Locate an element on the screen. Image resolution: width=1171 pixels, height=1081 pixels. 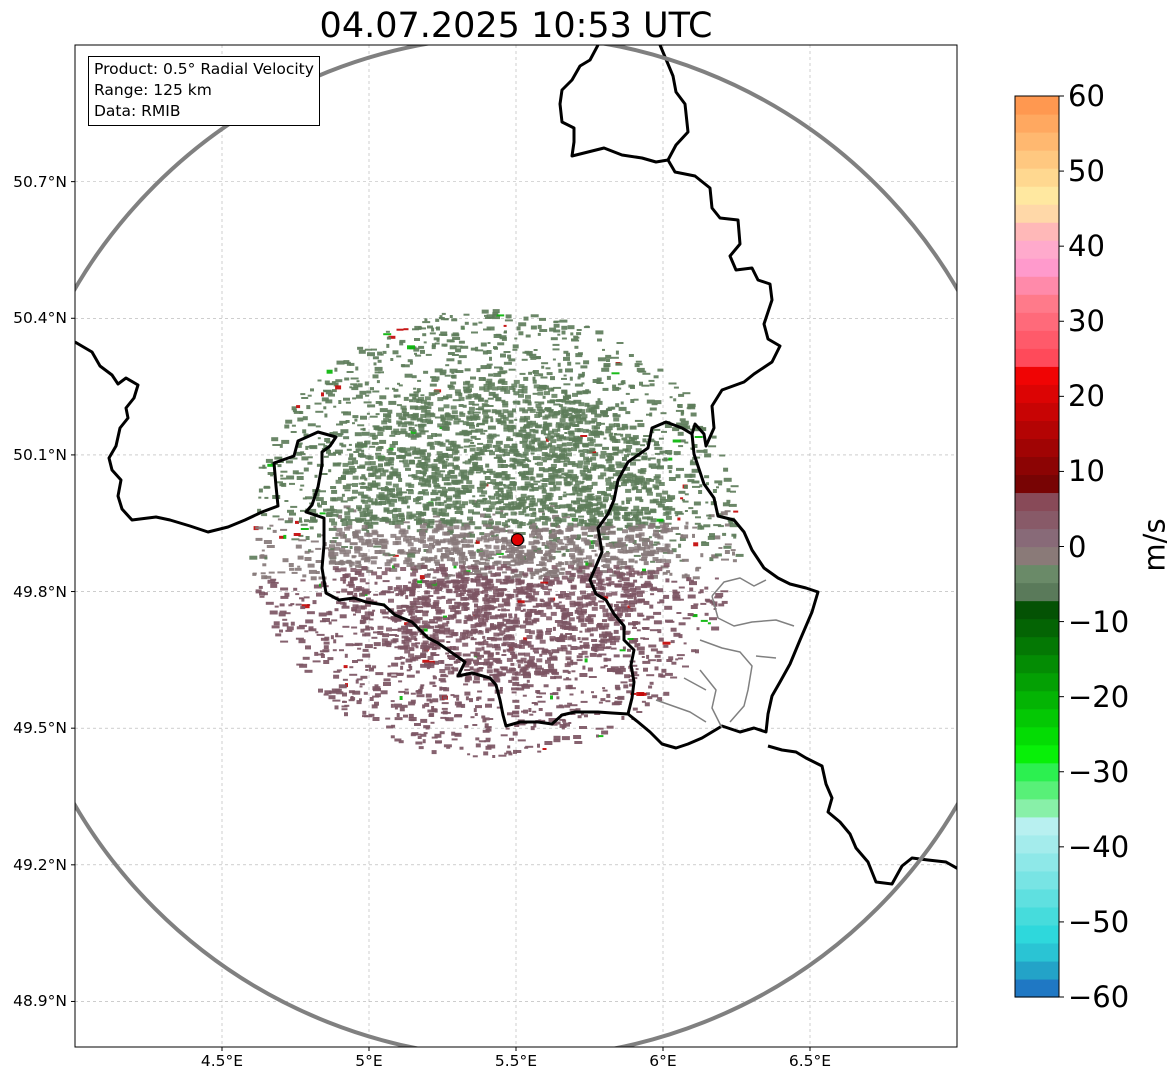
border-germany-france-south is located at coordinates (862, 815).